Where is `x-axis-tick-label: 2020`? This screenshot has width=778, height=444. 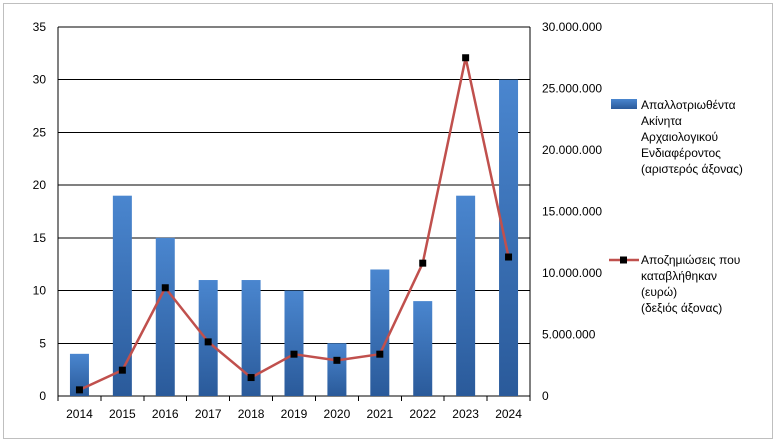 x-axis-tick-label: 2020 is located at coordinates (337, 414).